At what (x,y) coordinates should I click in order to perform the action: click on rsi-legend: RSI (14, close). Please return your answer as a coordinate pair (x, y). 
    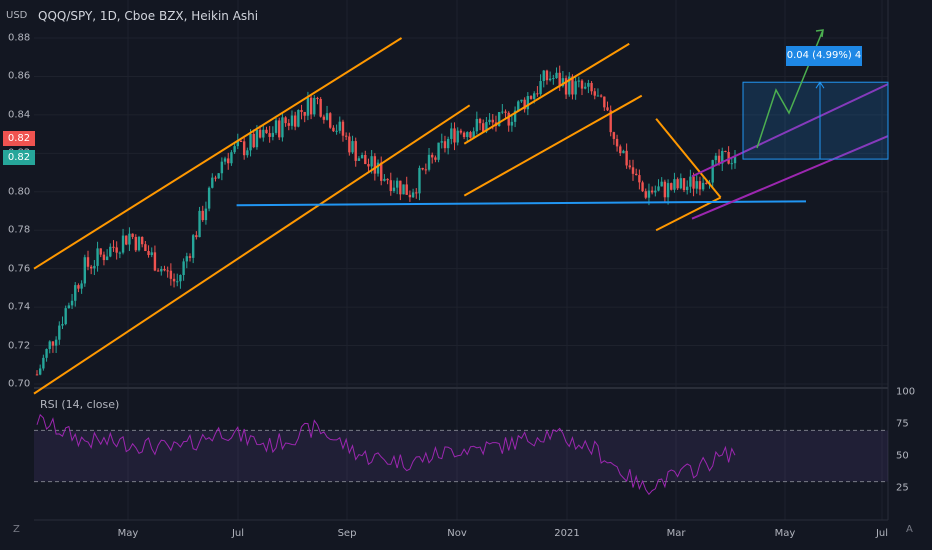
    Looking at the image, I should click on (80, 404).